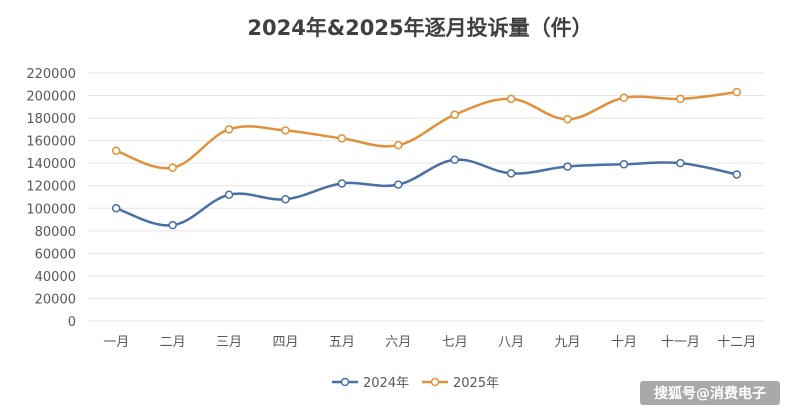  What do you see at coordinates (419, 28) in the screenshot?
I see `chart-title: 2024年&2025年逐月投诉量（件）` at bounding box center [419, 28].